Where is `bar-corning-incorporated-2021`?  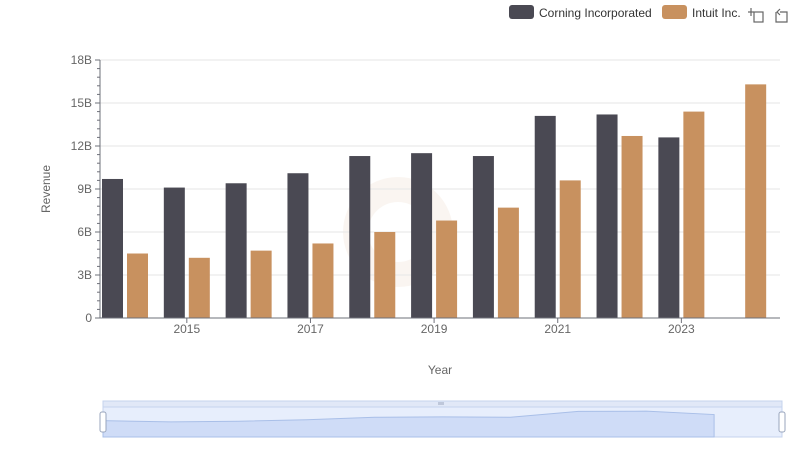
bar-corning-incorporated-2021 is located at coordinates (545, 217).